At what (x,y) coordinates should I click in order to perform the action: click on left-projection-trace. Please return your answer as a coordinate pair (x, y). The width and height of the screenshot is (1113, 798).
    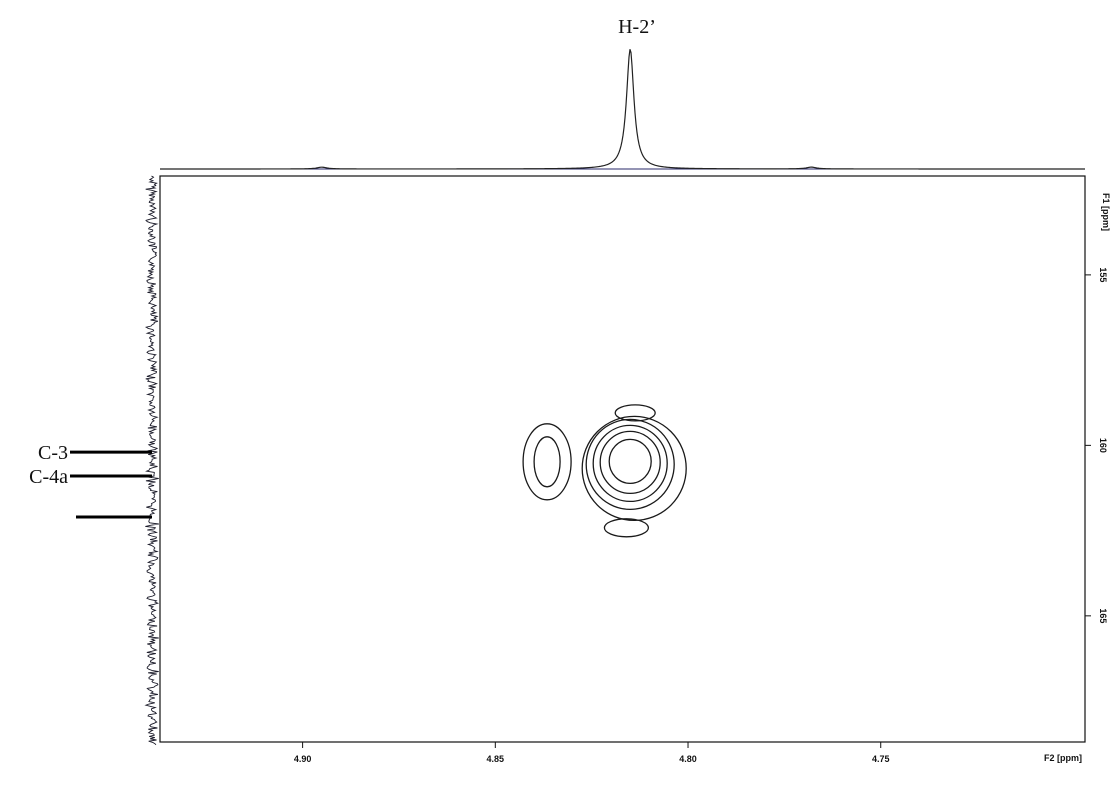
    Looking at the image, I should click on (152, 460).